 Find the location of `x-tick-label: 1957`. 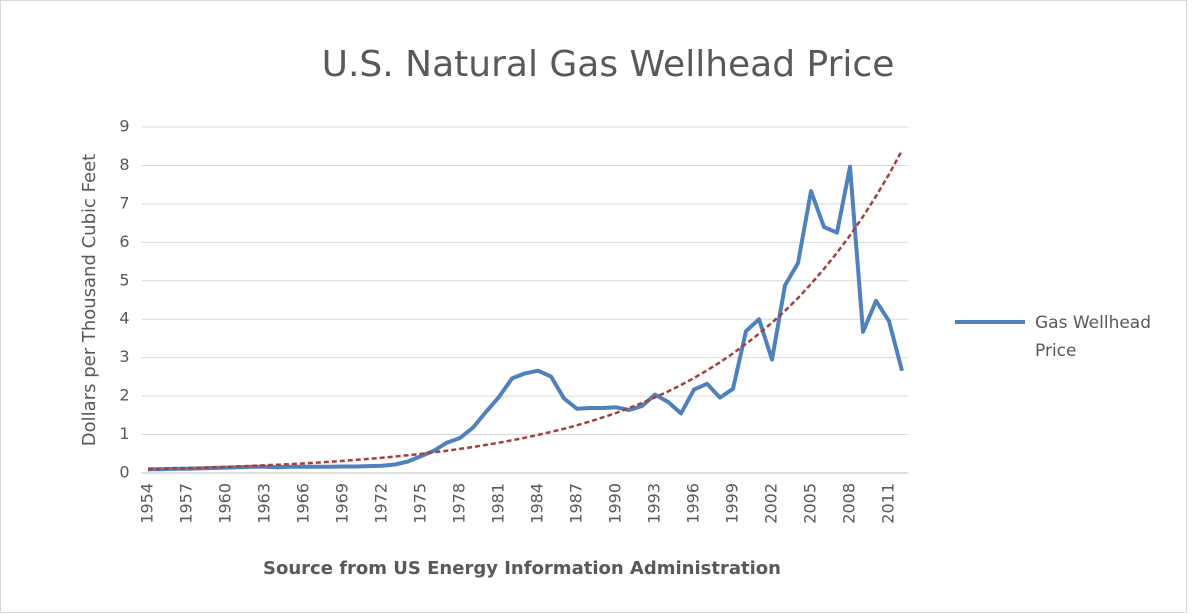

x-tick-label: 1957 is located at coordinates (186, 503).